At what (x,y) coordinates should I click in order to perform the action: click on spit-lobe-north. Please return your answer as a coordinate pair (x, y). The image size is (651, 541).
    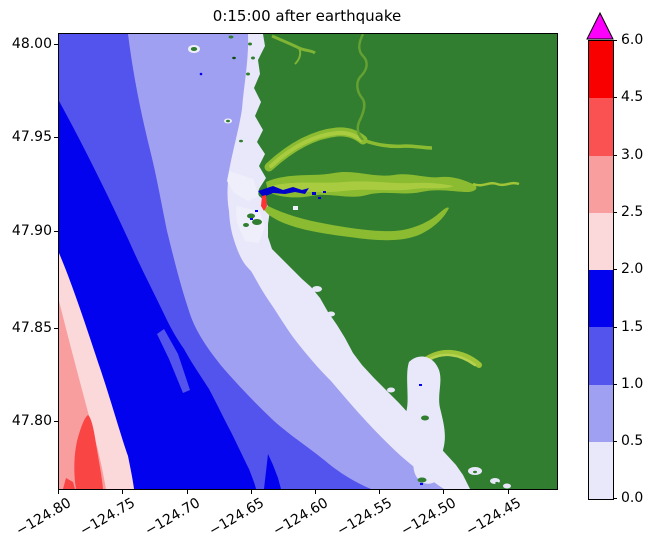
    Looking at the image, I should click on (243, 186).